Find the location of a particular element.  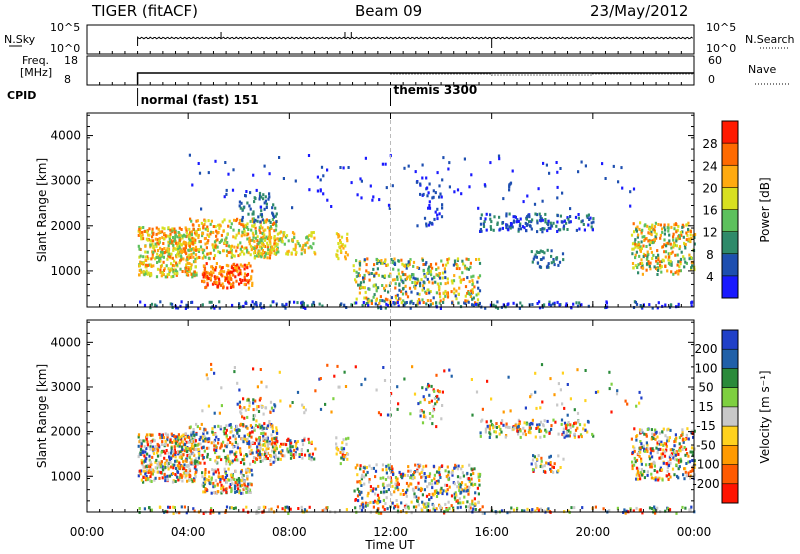

freq-tick-high: 18 is located at coordinates (71, 60).